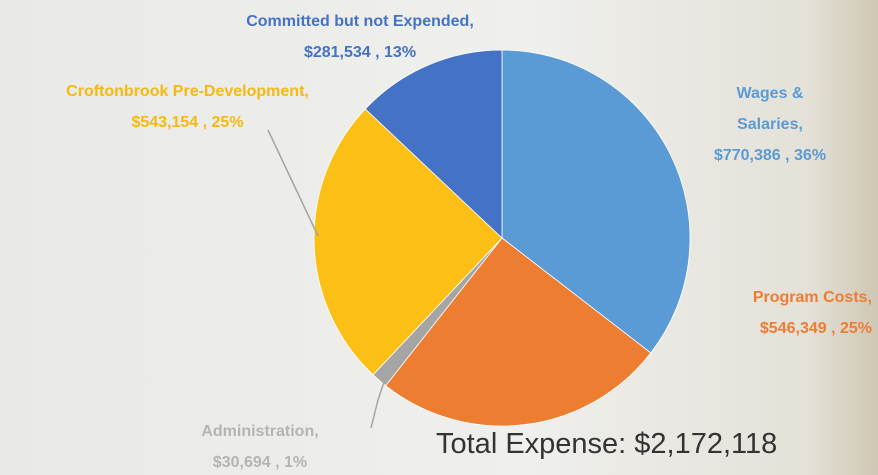 This screenshot has width=878, height=475. What do you see at coordinates (260, 462) in the screenshot?
I see `value-label: $30,694 , 1%` at bounding box center [260, 462].